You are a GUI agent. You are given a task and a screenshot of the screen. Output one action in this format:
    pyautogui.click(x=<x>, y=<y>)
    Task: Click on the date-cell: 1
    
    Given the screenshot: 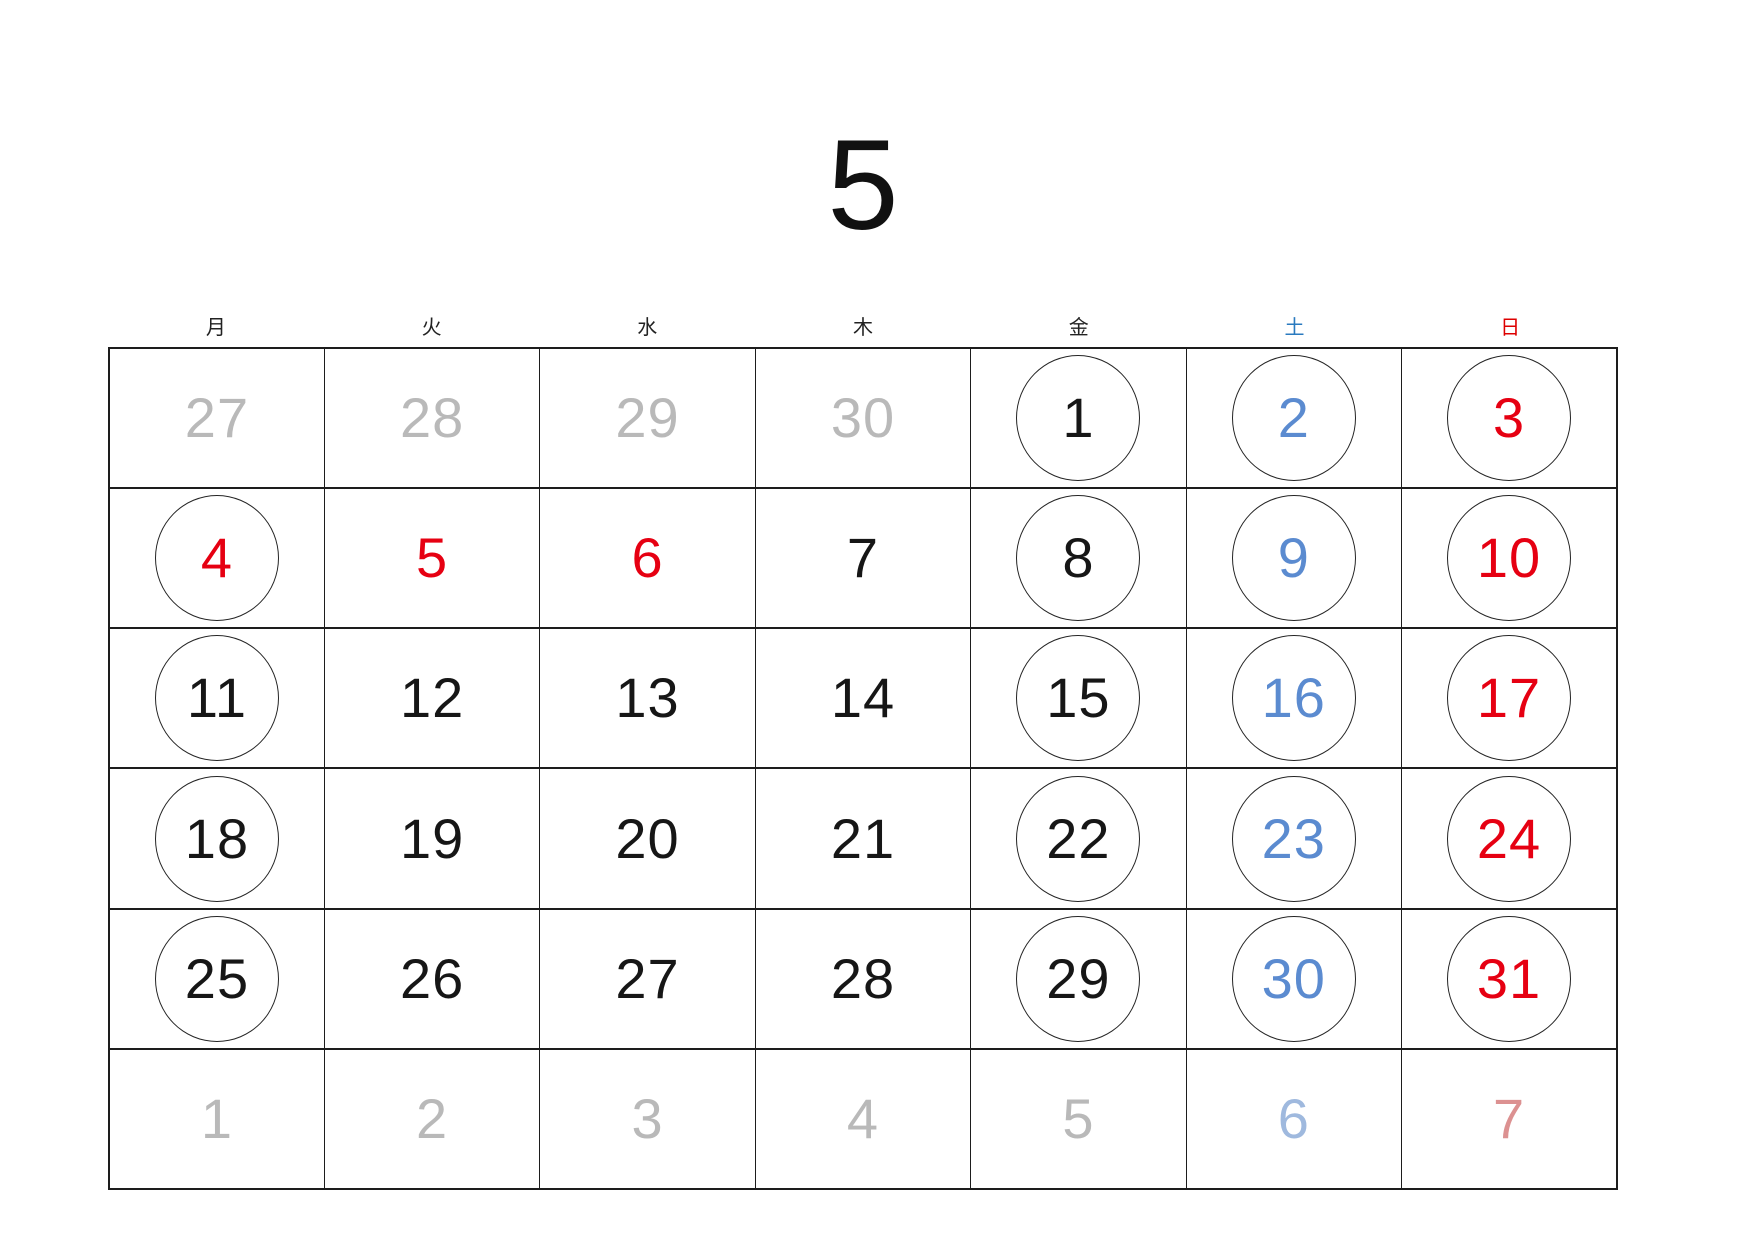 What is the action you would take?
    pyautogui.click(x=1078, y=418)
    